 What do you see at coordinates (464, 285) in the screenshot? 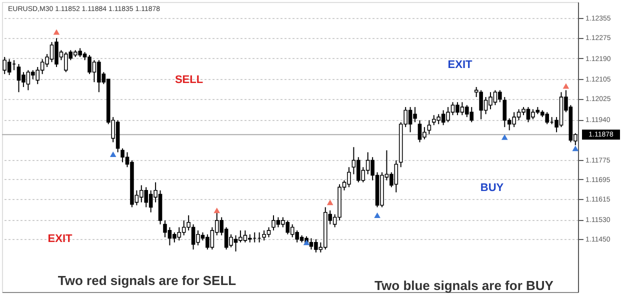
I see `annotation: Two blue signals are for BUY` at bounding box center [464, 285].